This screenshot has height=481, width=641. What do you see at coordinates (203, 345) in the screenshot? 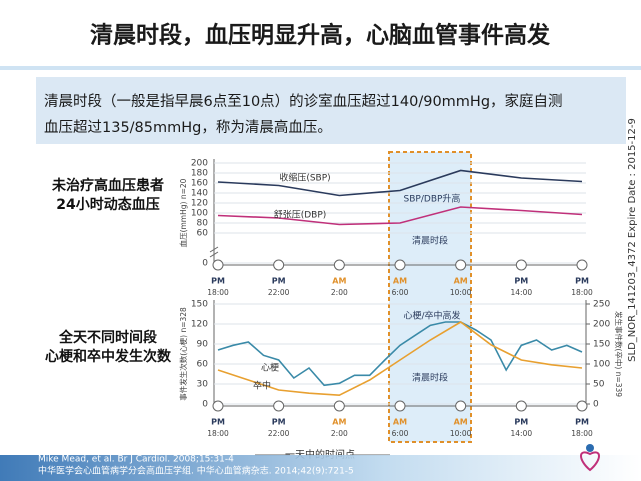
I see `y-tick-label: 90` at bounding box center [203, 345].